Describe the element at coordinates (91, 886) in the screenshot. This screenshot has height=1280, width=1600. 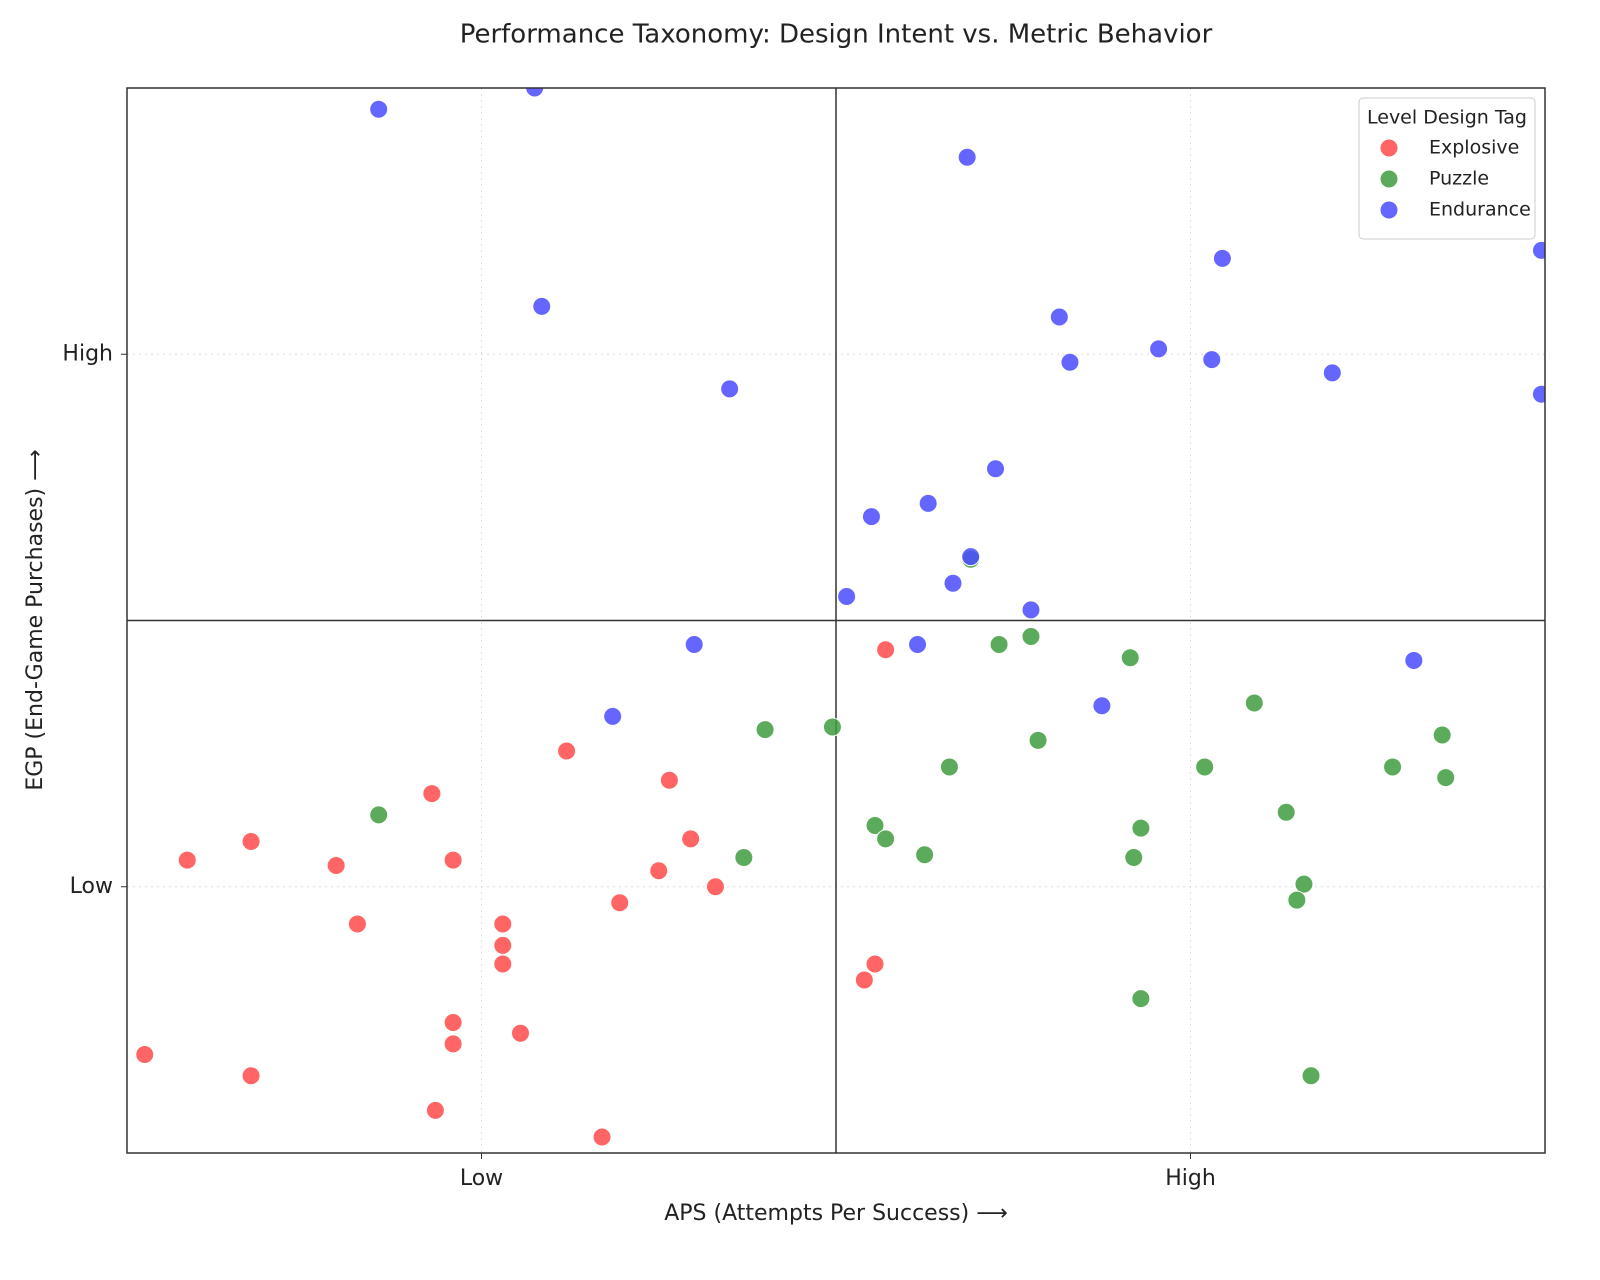
I see `y-tick-label: Low` at that location.